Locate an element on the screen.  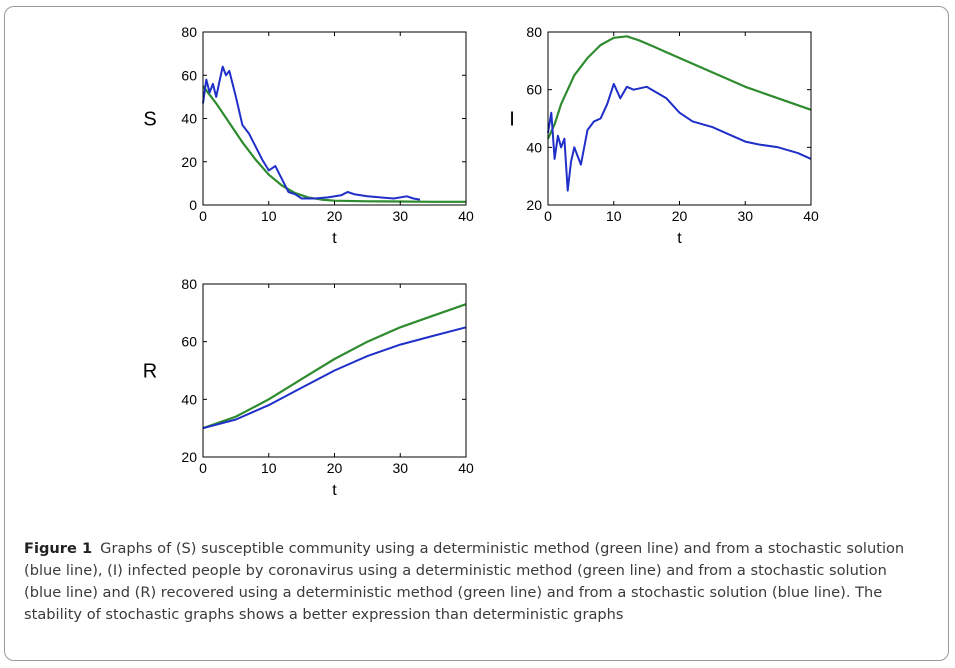
y-axis-label: I is located at coordinates (512, 120).